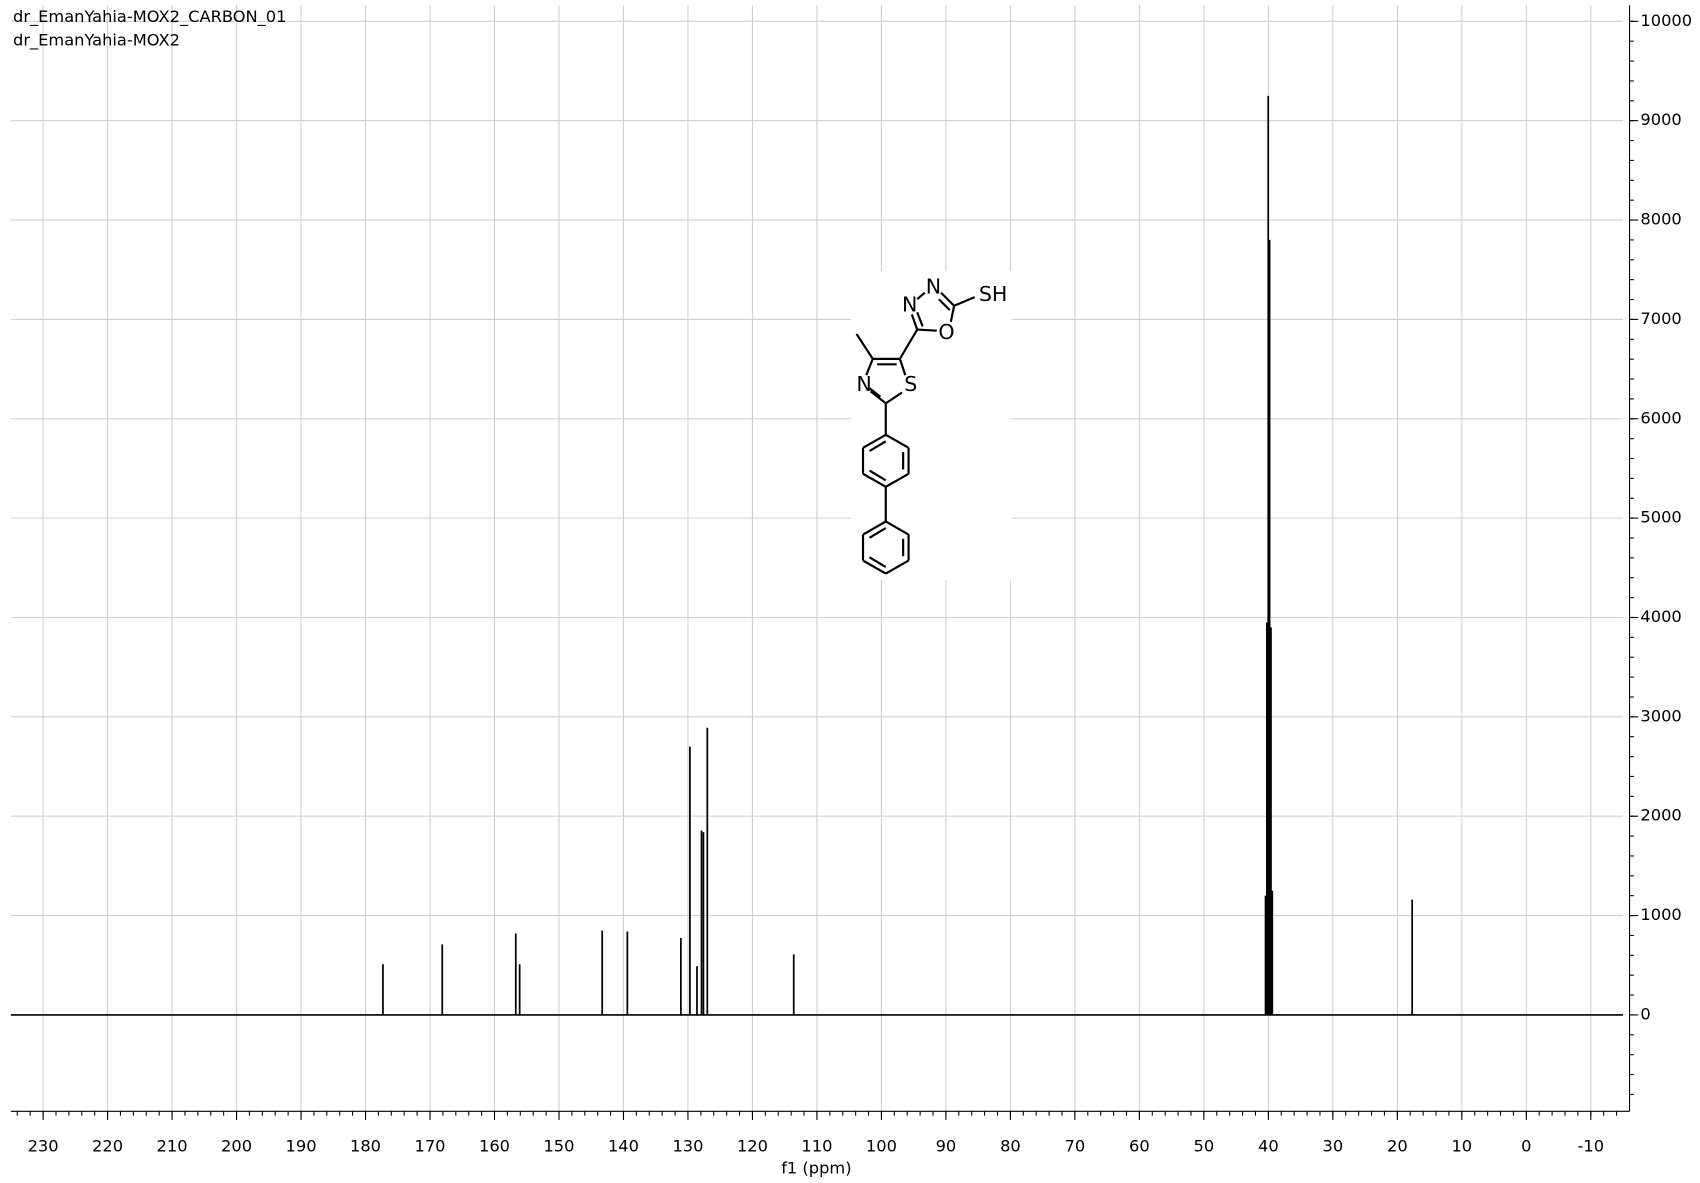 Image resolution: width=1700 pixels, height=1183 pixels. I want to click on x-tick-label: 50, so click(1204, 1146).